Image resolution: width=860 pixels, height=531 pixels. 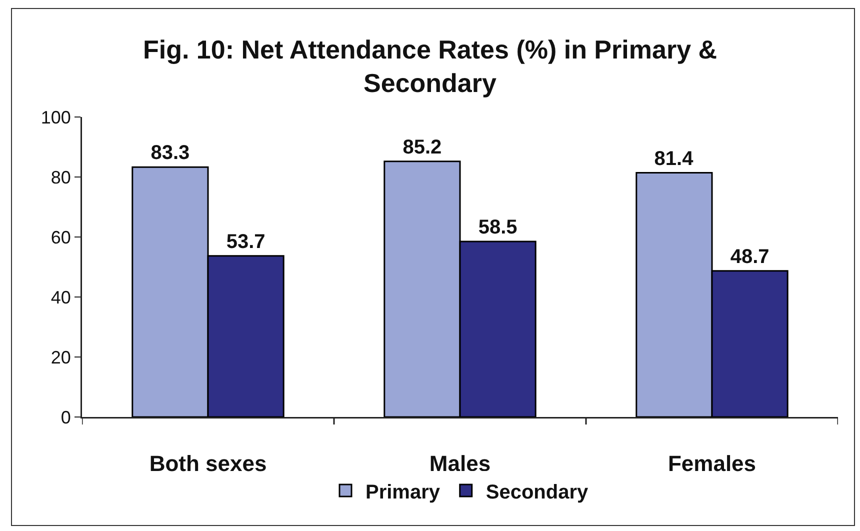 What do you see at coordinates (246, 241) in the screenshot?
I see `data-label: 53.7` at bounding box center [246, 241].